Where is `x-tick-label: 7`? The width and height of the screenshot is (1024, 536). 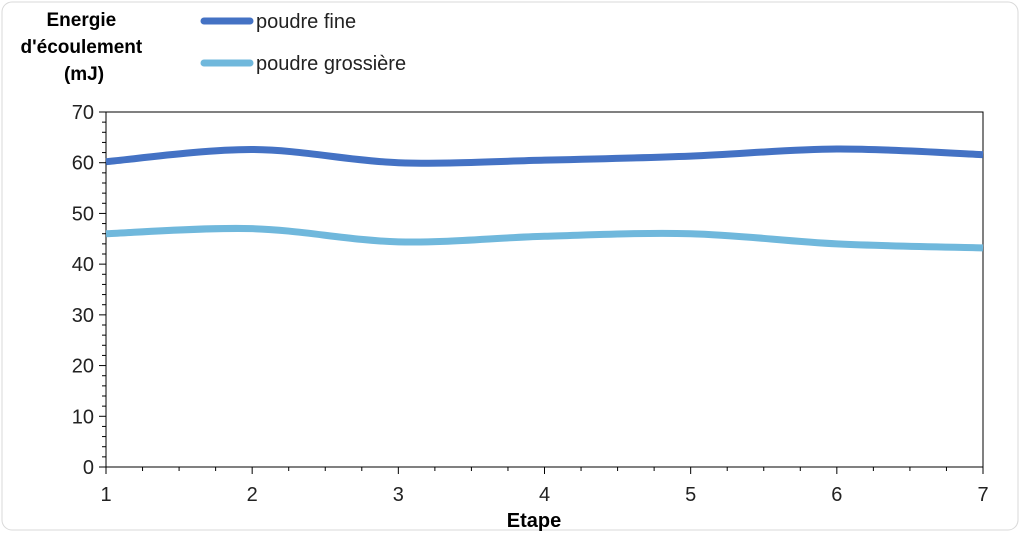 x-tick-label: 7 is located at coordinates (982, 495).